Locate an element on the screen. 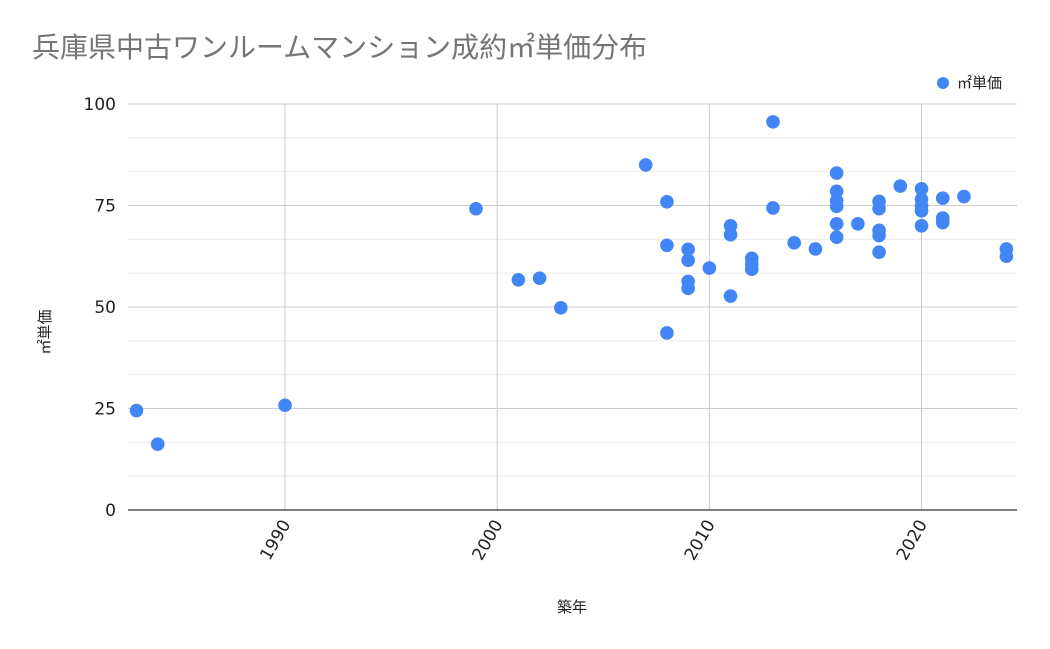  y-tick-label: 50 is located at coordinates (105, 308).